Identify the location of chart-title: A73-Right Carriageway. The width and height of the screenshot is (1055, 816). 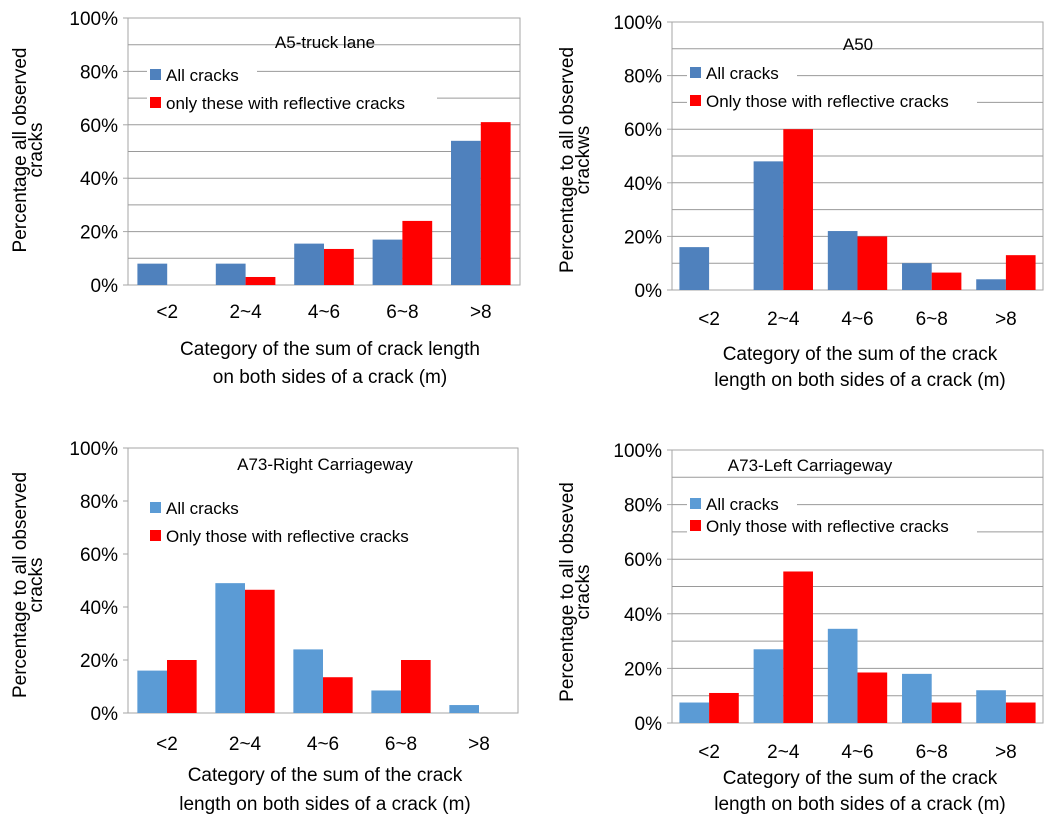
(325, 464).